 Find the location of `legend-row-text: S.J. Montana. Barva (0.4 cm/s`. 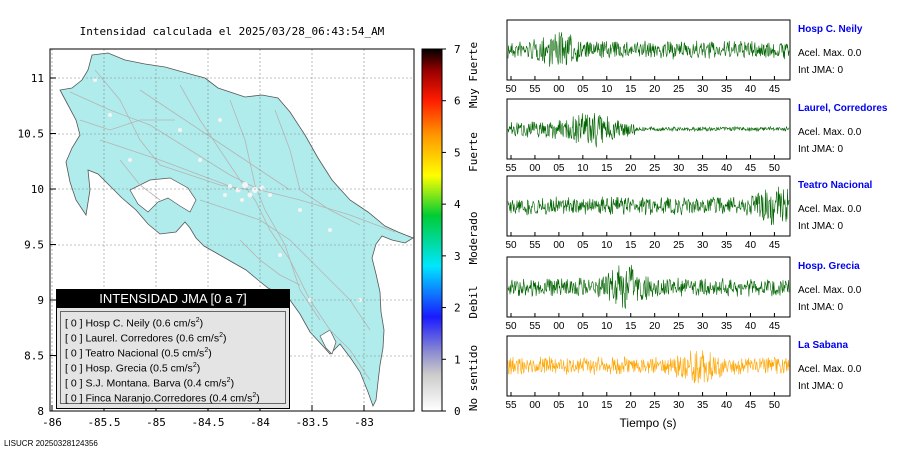

legend-row-text: S.J. Montana. Barva (0.4 cm/s is located at coordinates (156, 383).